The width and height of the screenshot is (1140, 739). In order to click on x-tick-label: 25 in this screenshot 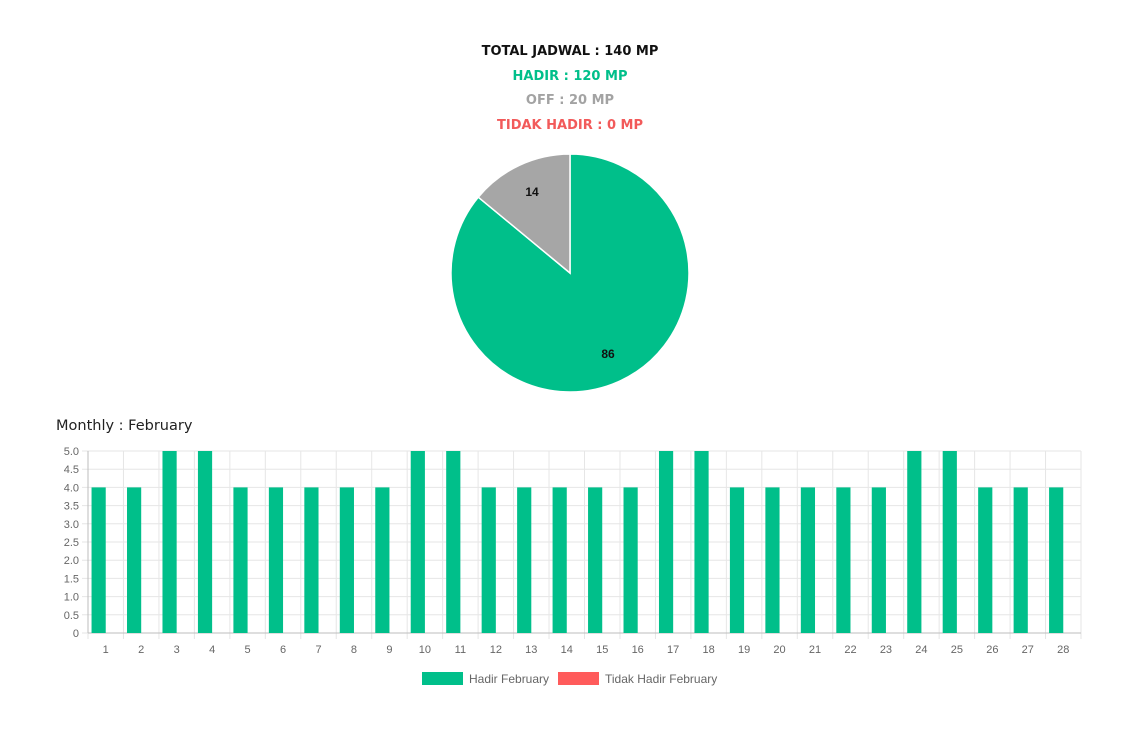, I will do `click(957, 650)`.